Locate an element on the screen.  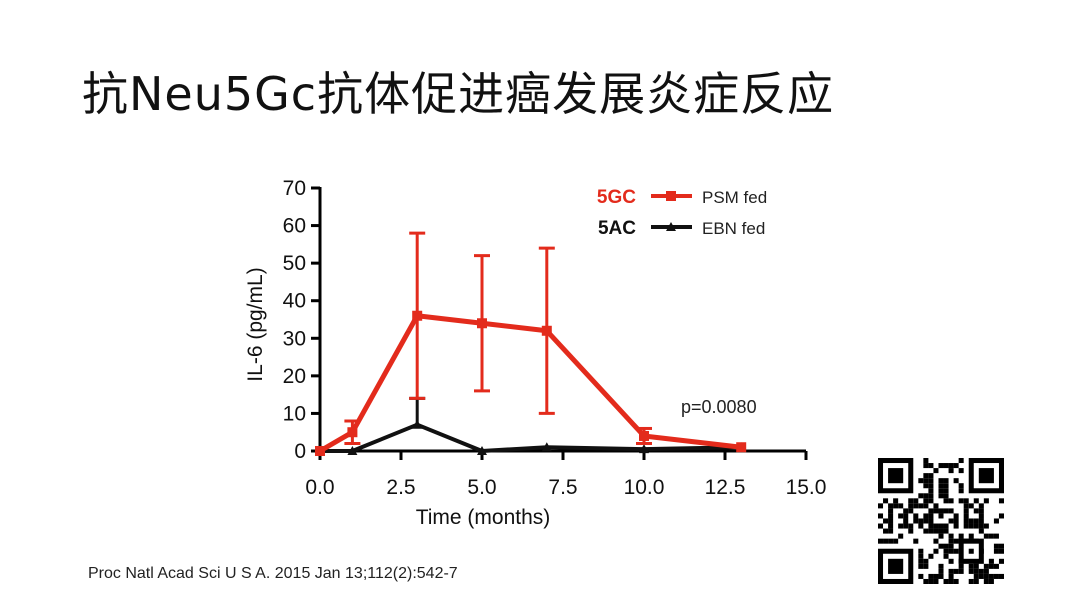
page-title: 抗Neu5Gc抗体促进癌发展炎症反应 is located at coordinates (458, 94).